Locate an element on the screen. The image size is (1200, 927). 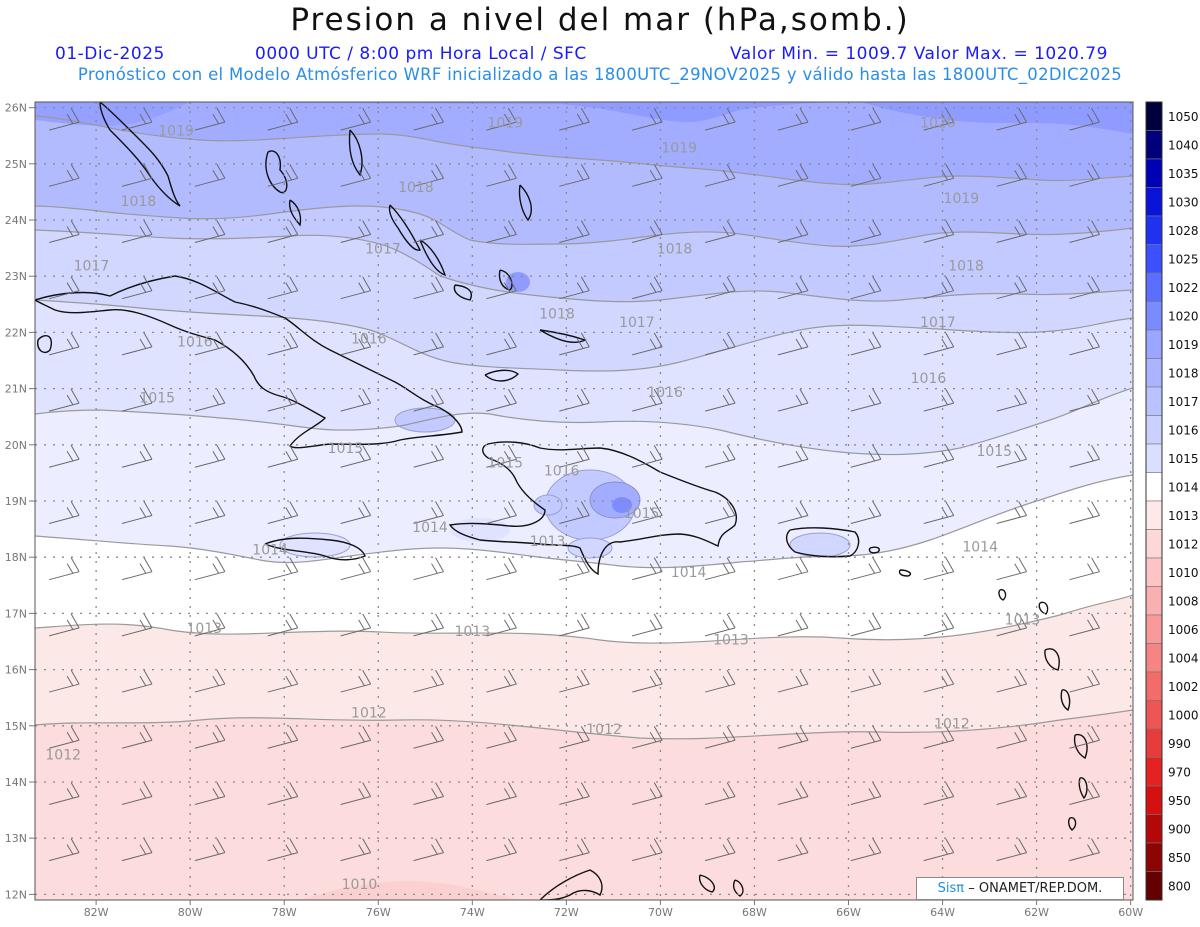
contour-label: 1016 is located at coordinates (369, 340).